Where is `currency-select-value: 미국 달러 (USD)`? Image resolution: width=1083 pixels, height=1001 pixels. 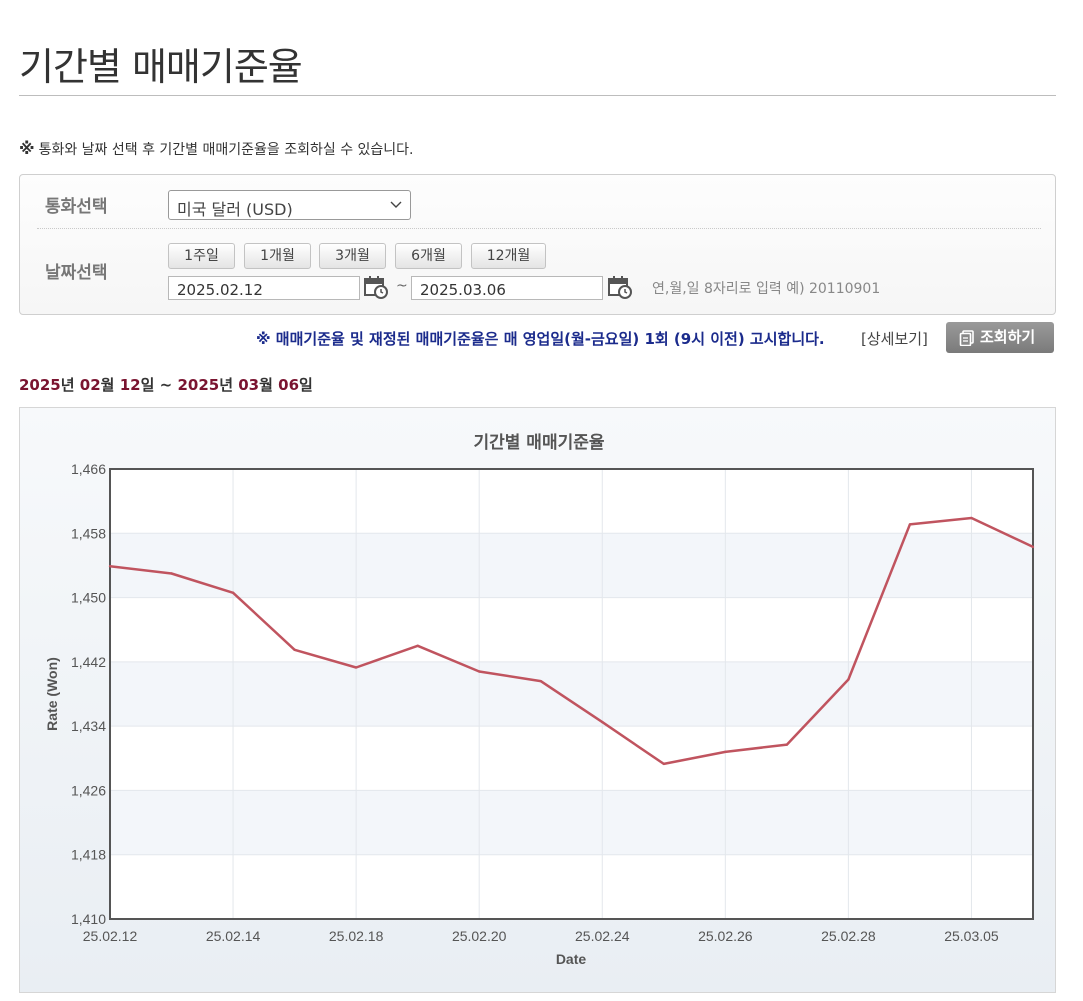
currency-select-value: 미국 달러 (USD) is located at coordinates (235, 209).